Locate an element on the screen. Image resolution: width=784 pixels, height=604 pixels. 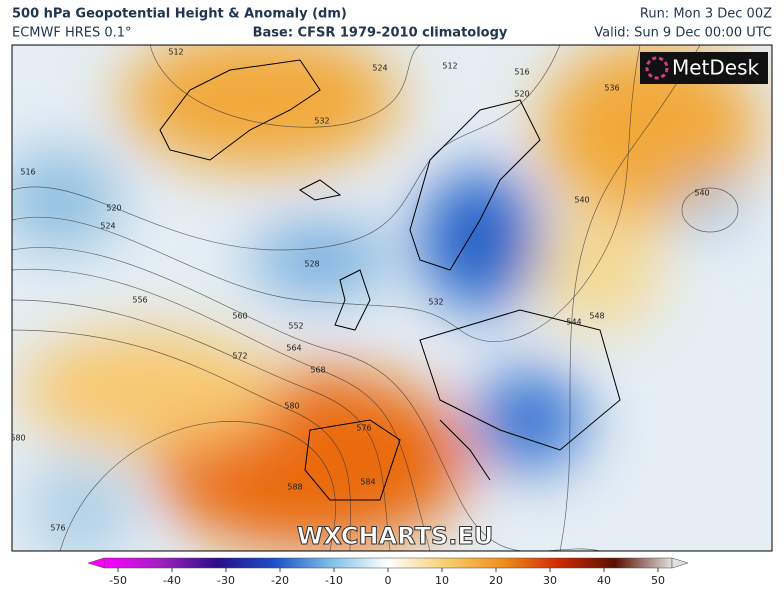
run: Run: Mon 3 Dec 00Z is located at coordinates (706, 14).